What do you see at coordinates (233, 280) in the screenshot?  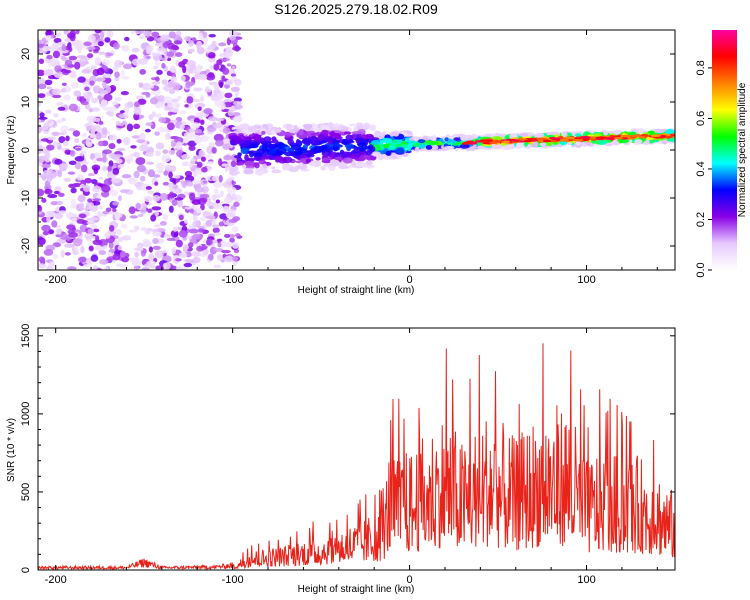 I see `spectrogram-x-tick-label: -100` at bounding box center [233, 280].